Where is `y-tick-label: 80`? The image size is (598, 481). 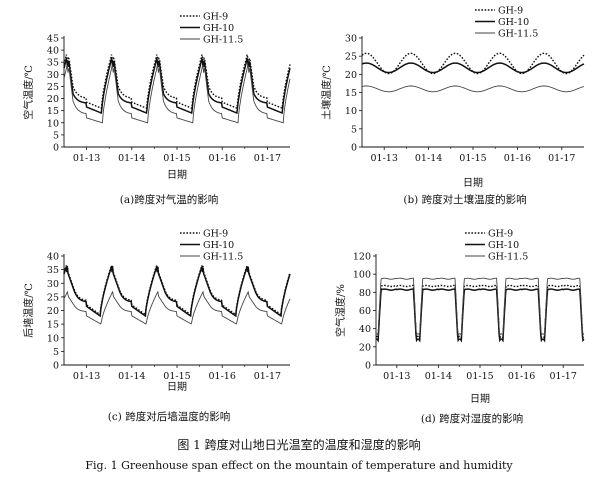
y-tick-label: 80 is located at coordinates (365, 293).